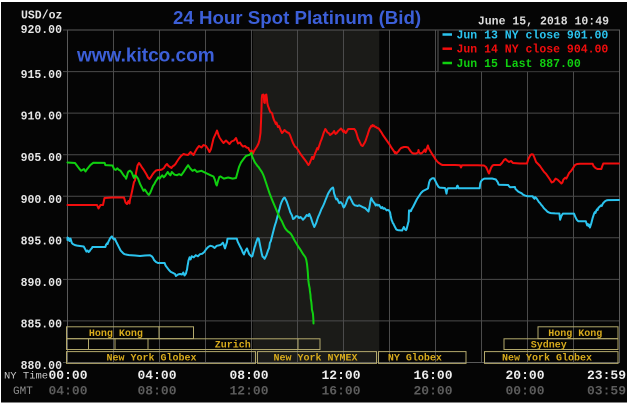 This screenshot has height=408, width=627. I want to click on svg-text: 03:59, so click(606, 391).